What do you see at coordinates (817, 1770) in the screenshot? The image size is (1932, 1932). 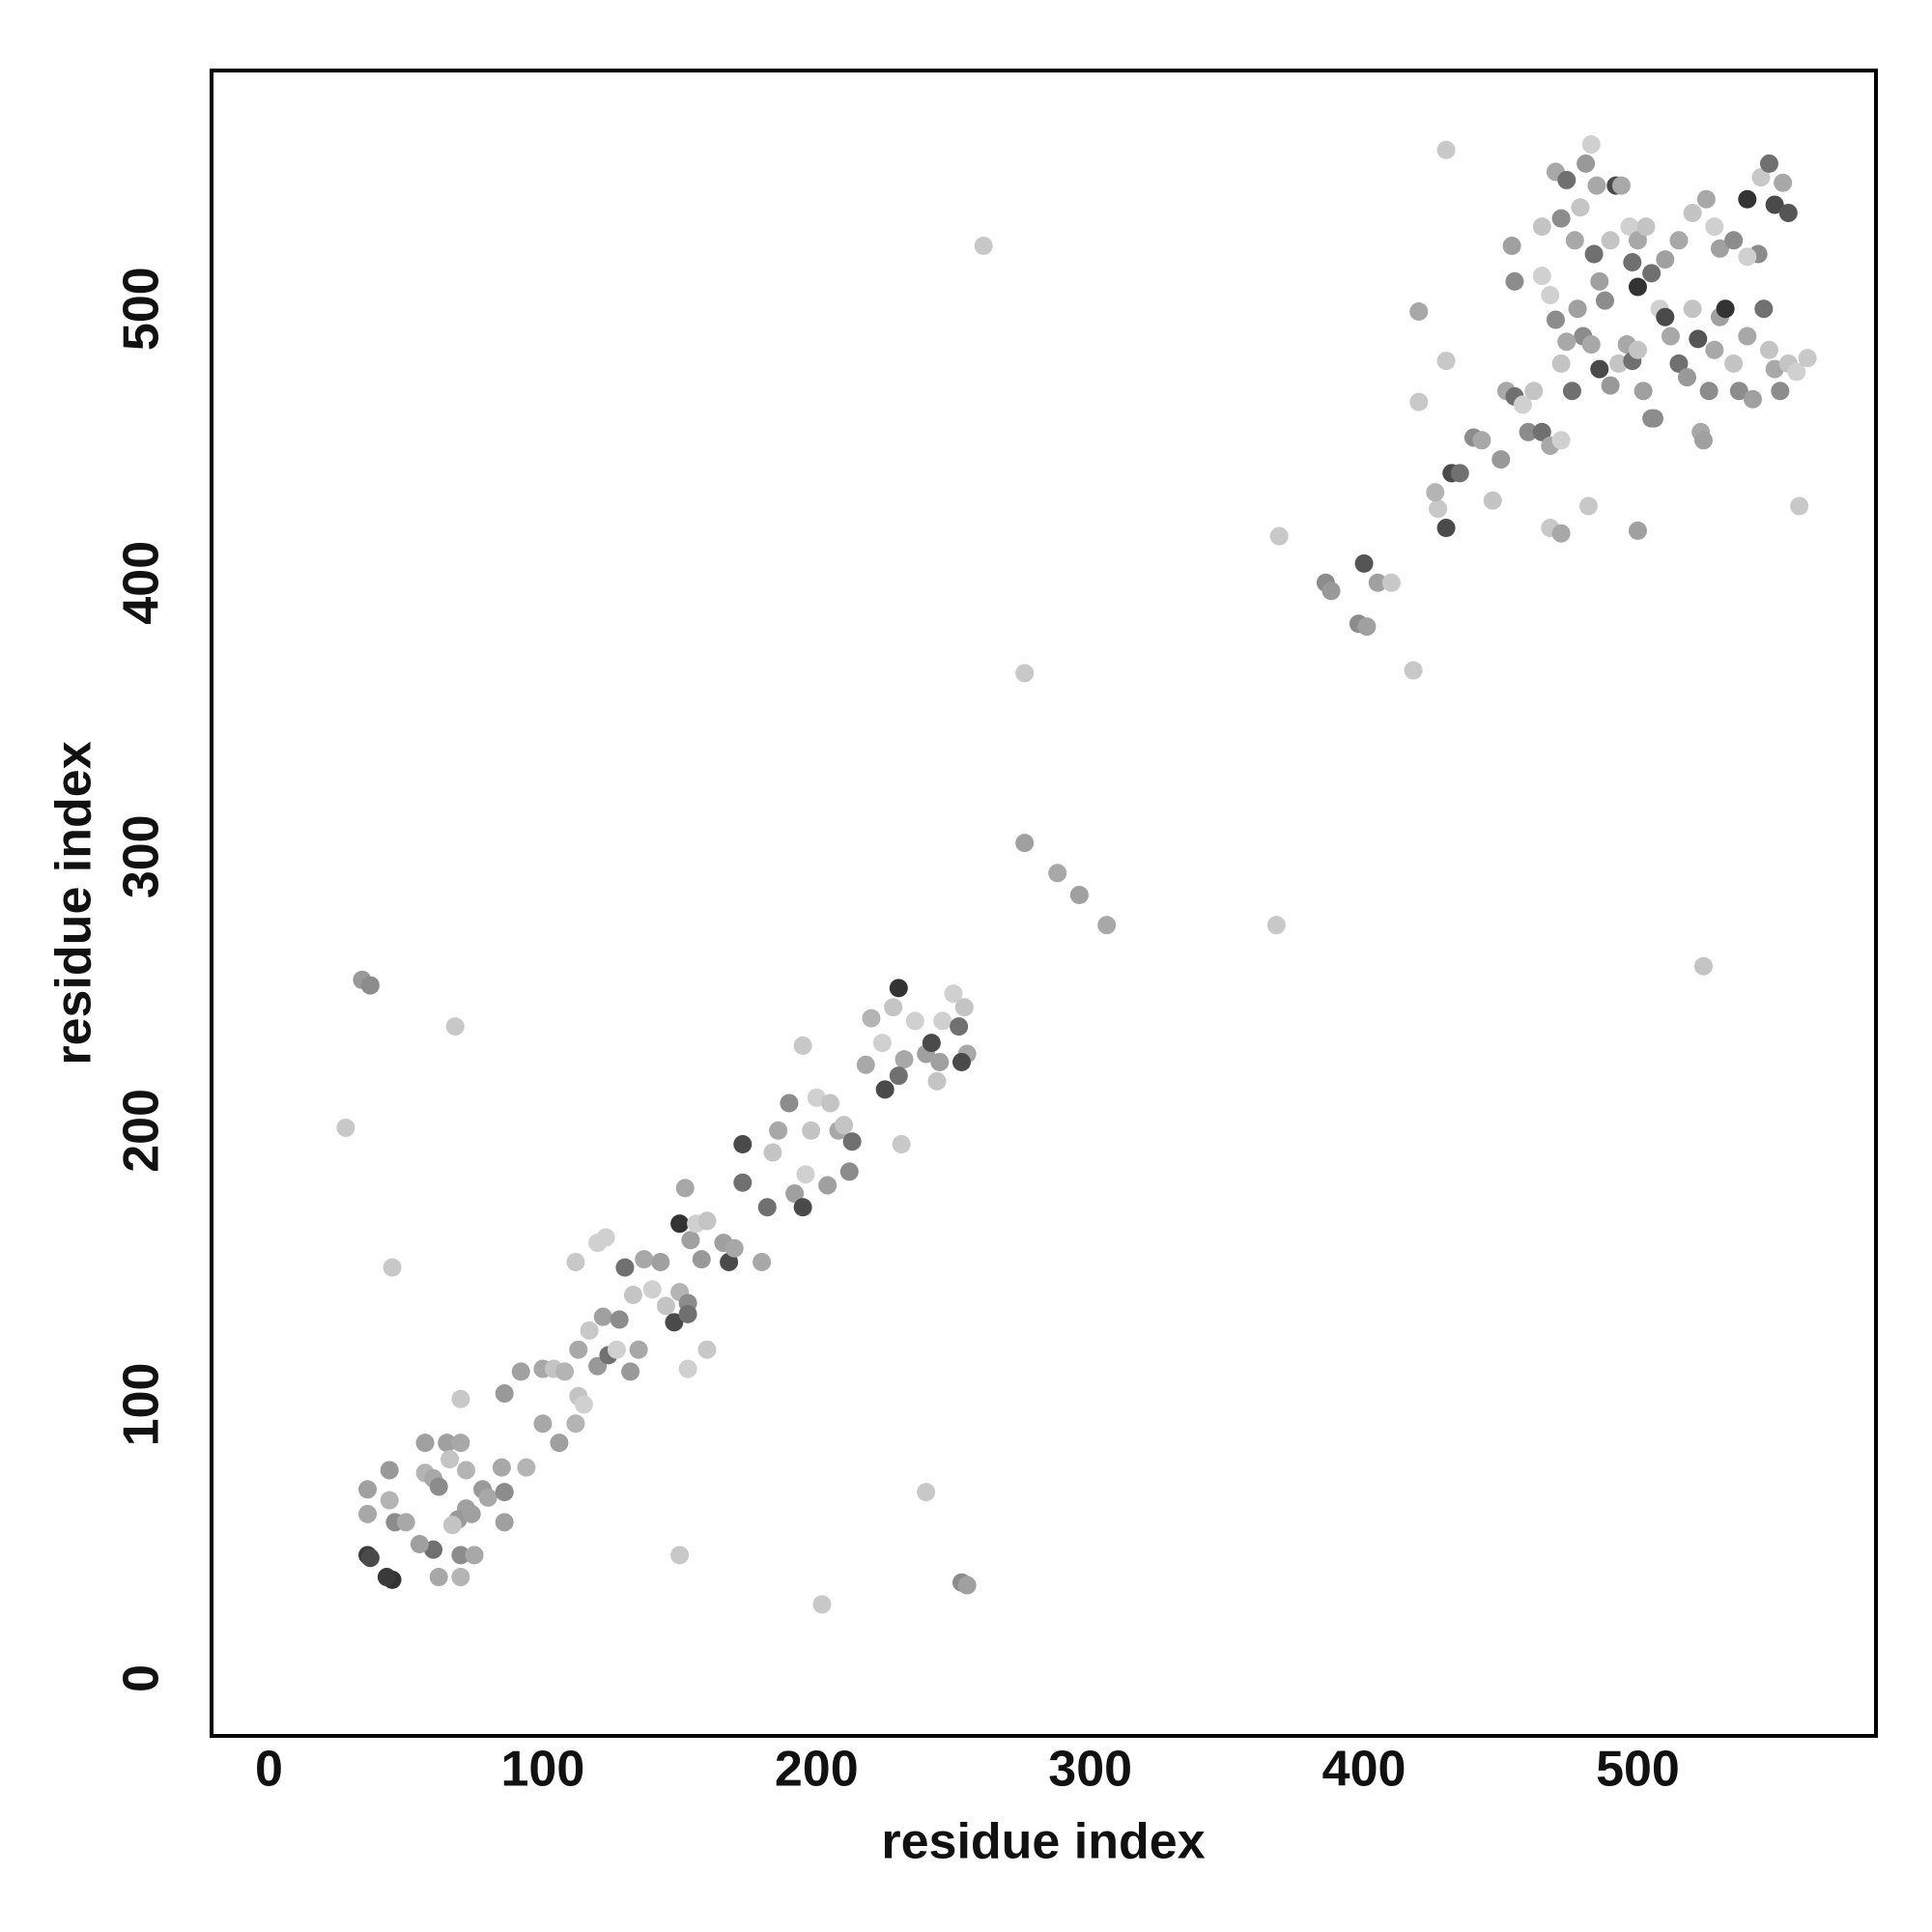 I see `x-tick-label: 200` at bounding box center [817, 1770].